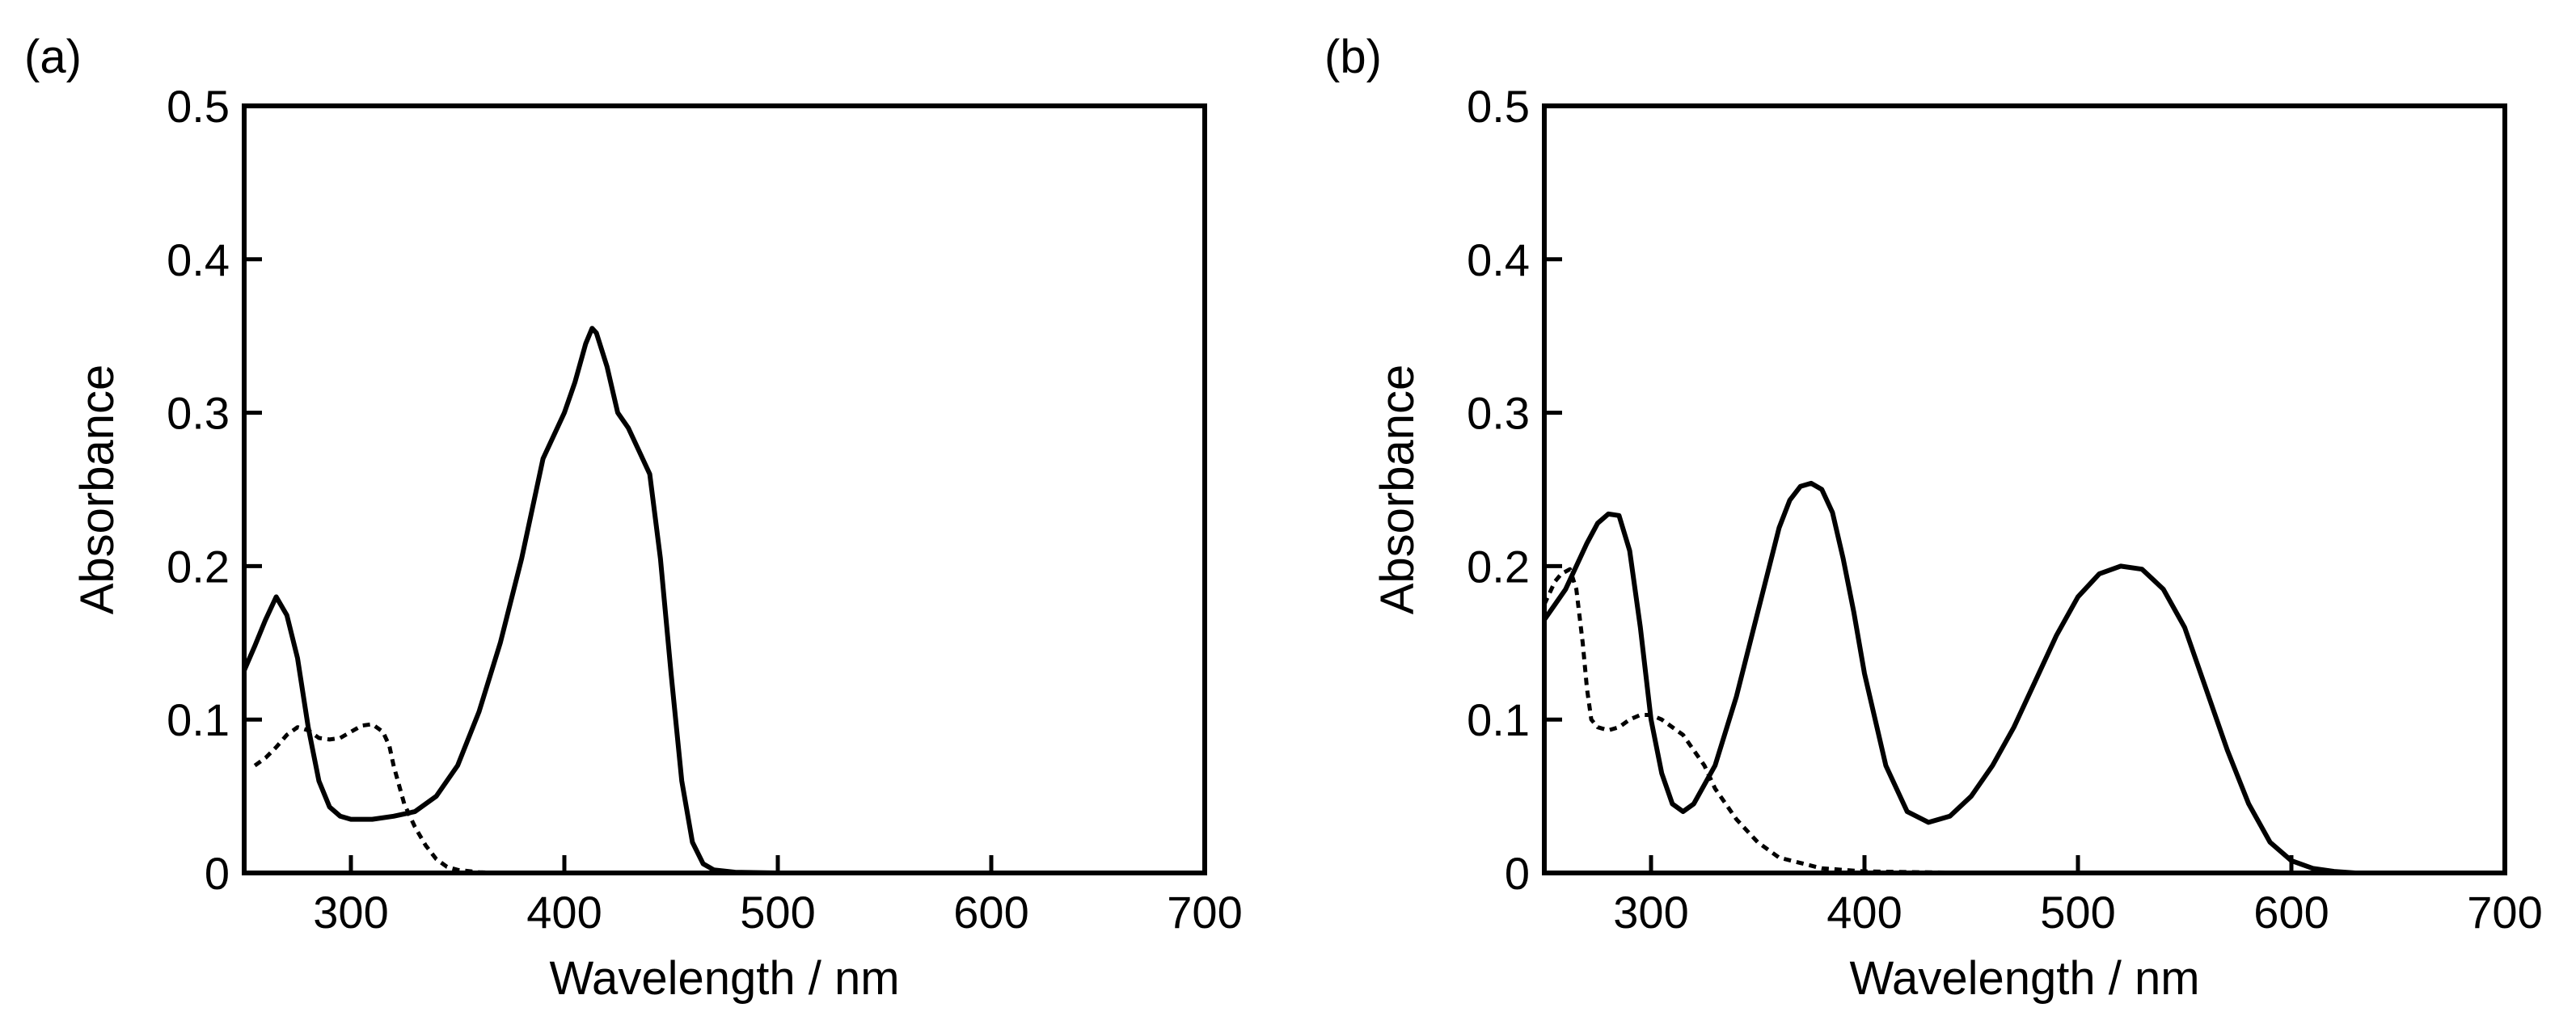  I want to click on panel-label: (a), so click(53, 57).